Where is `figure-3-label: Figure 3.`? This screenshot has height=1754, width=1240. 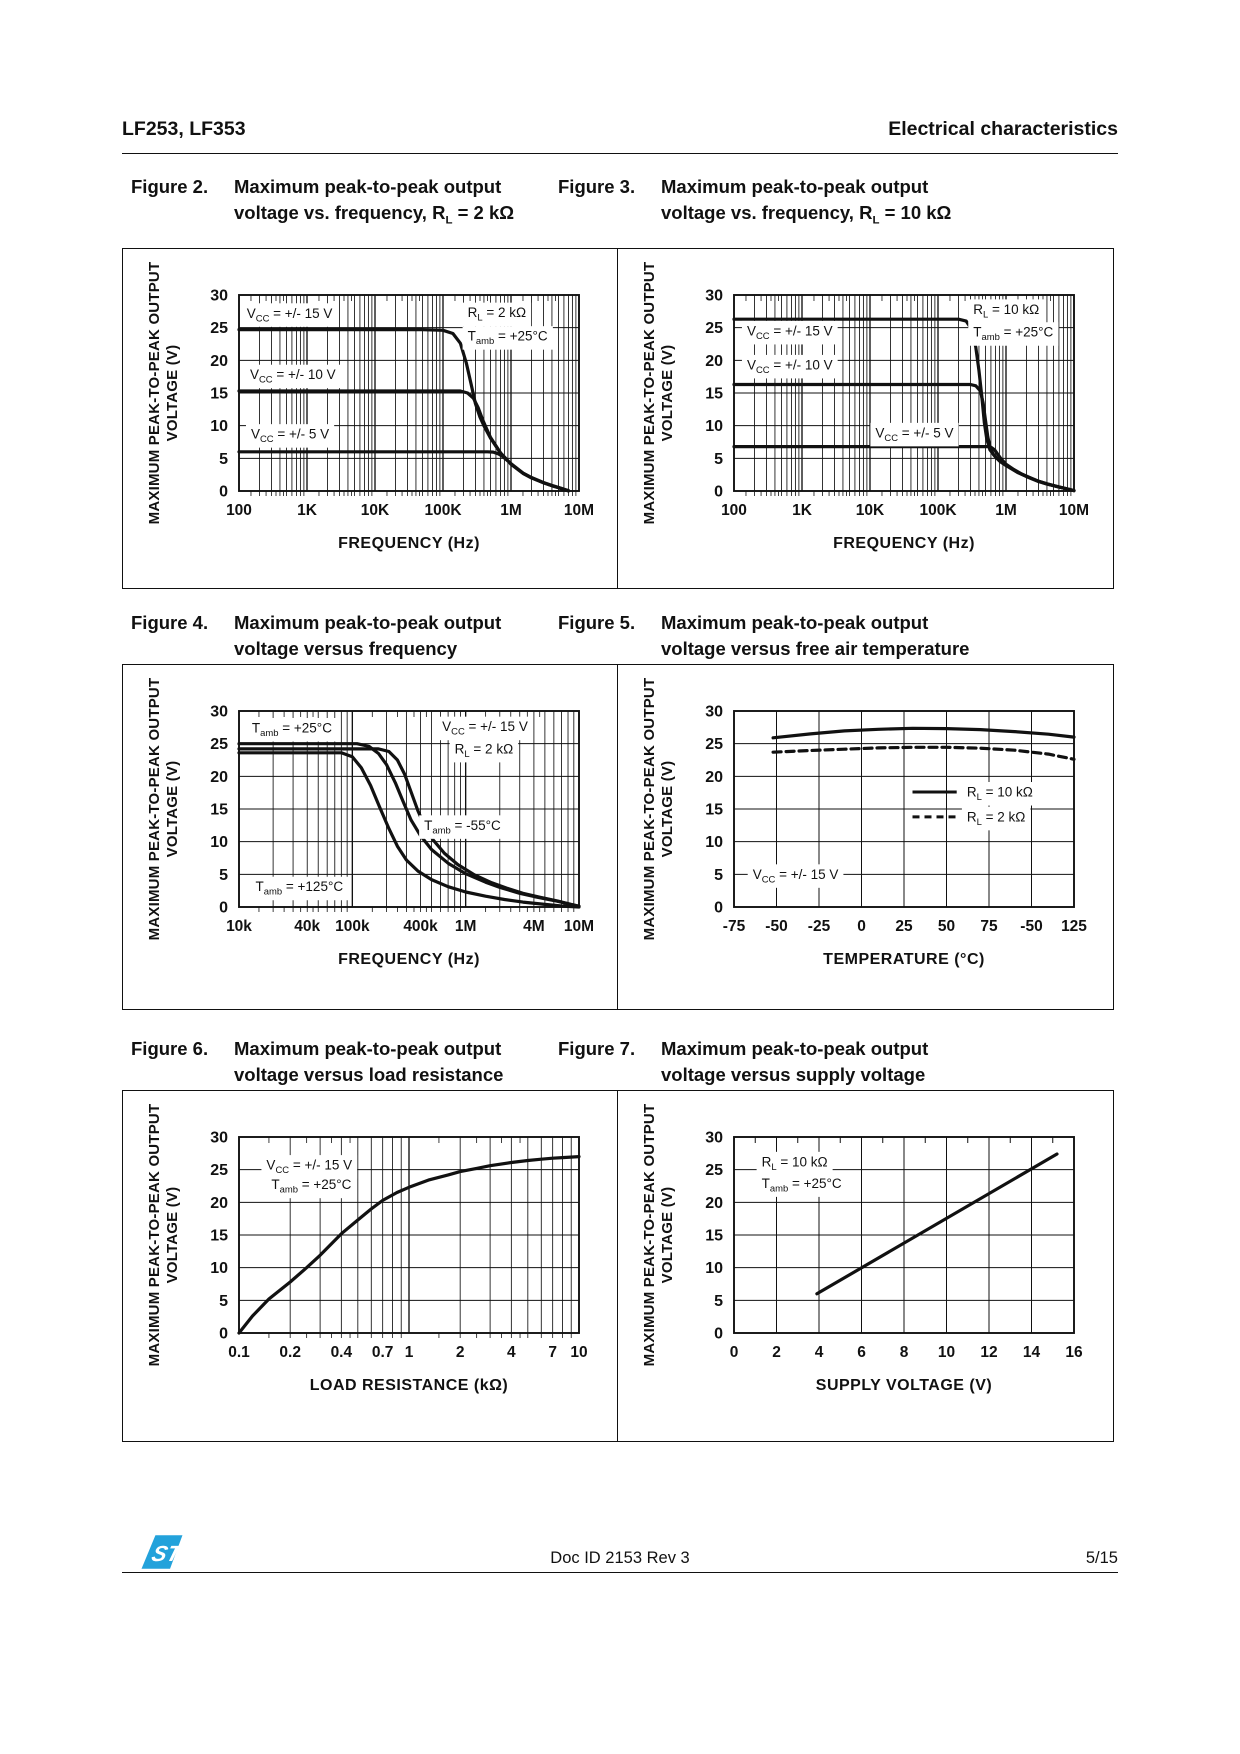
figure-3-label: Figure 3. is located at coordinates (597, 186).